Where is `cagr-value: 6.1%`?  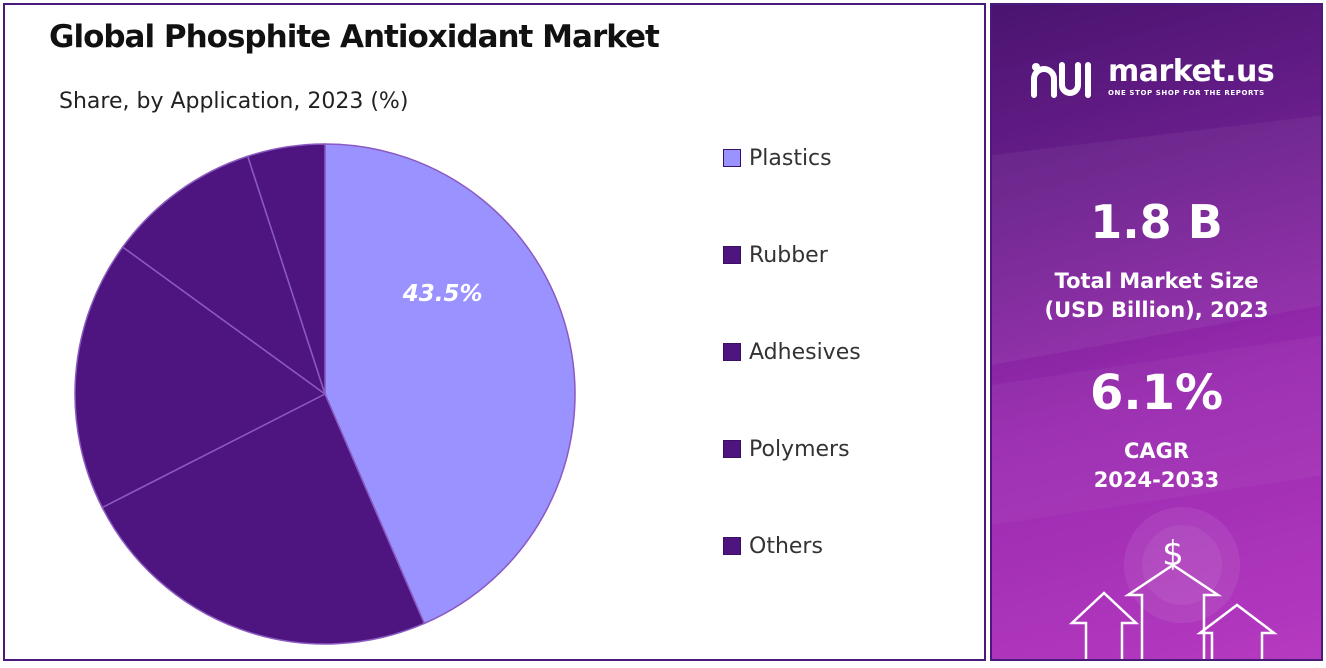 cagr-value: 6.1% is located at coordinates (1156, 393).